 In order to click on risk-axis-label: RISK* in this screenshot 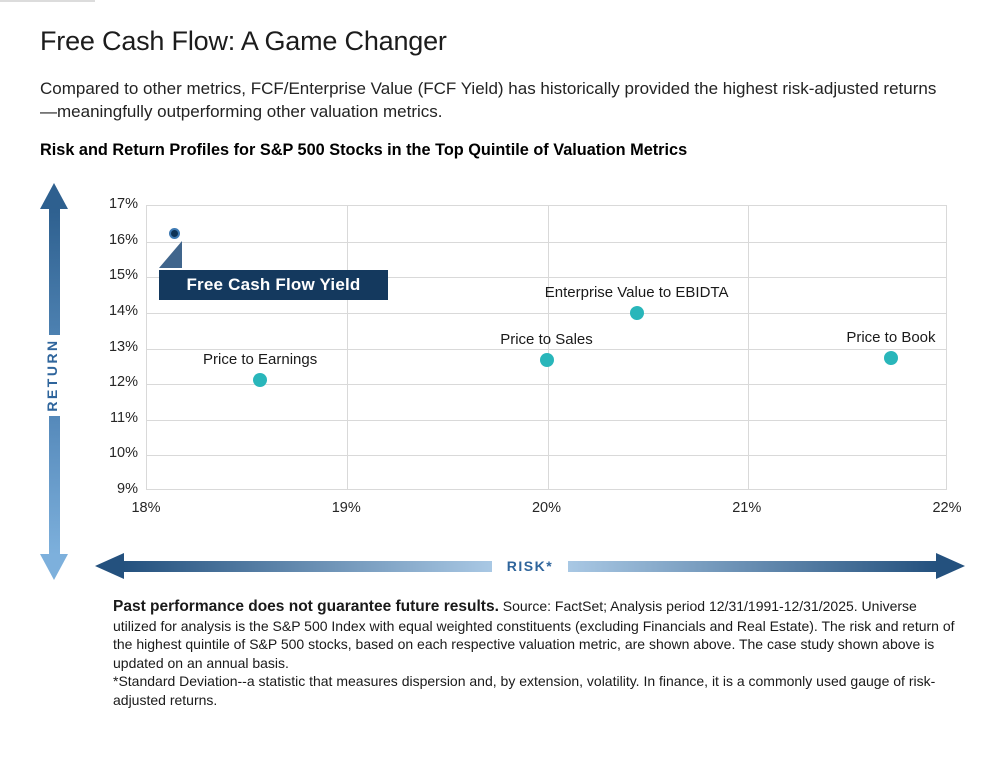, I will do `click(530, 566)`.